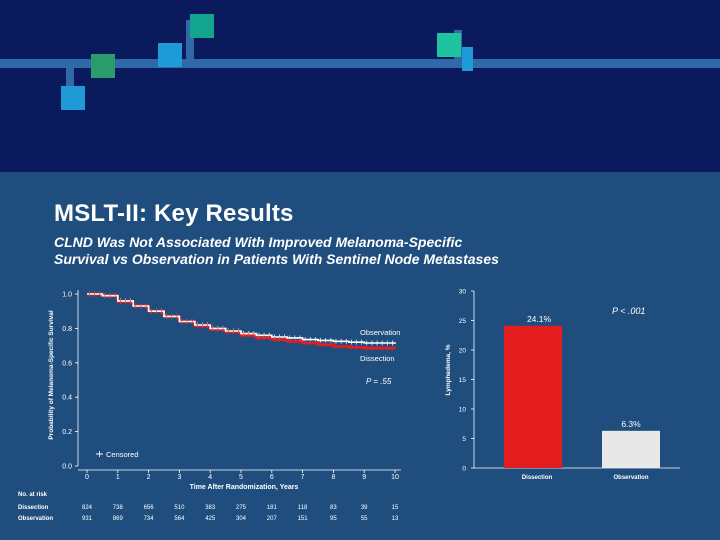 The image size is (720, 540). What do you see at coordinates (149, 519) in the screenshot?
I see `km-at-risk-value: 734` at bounding box center [149, 519].